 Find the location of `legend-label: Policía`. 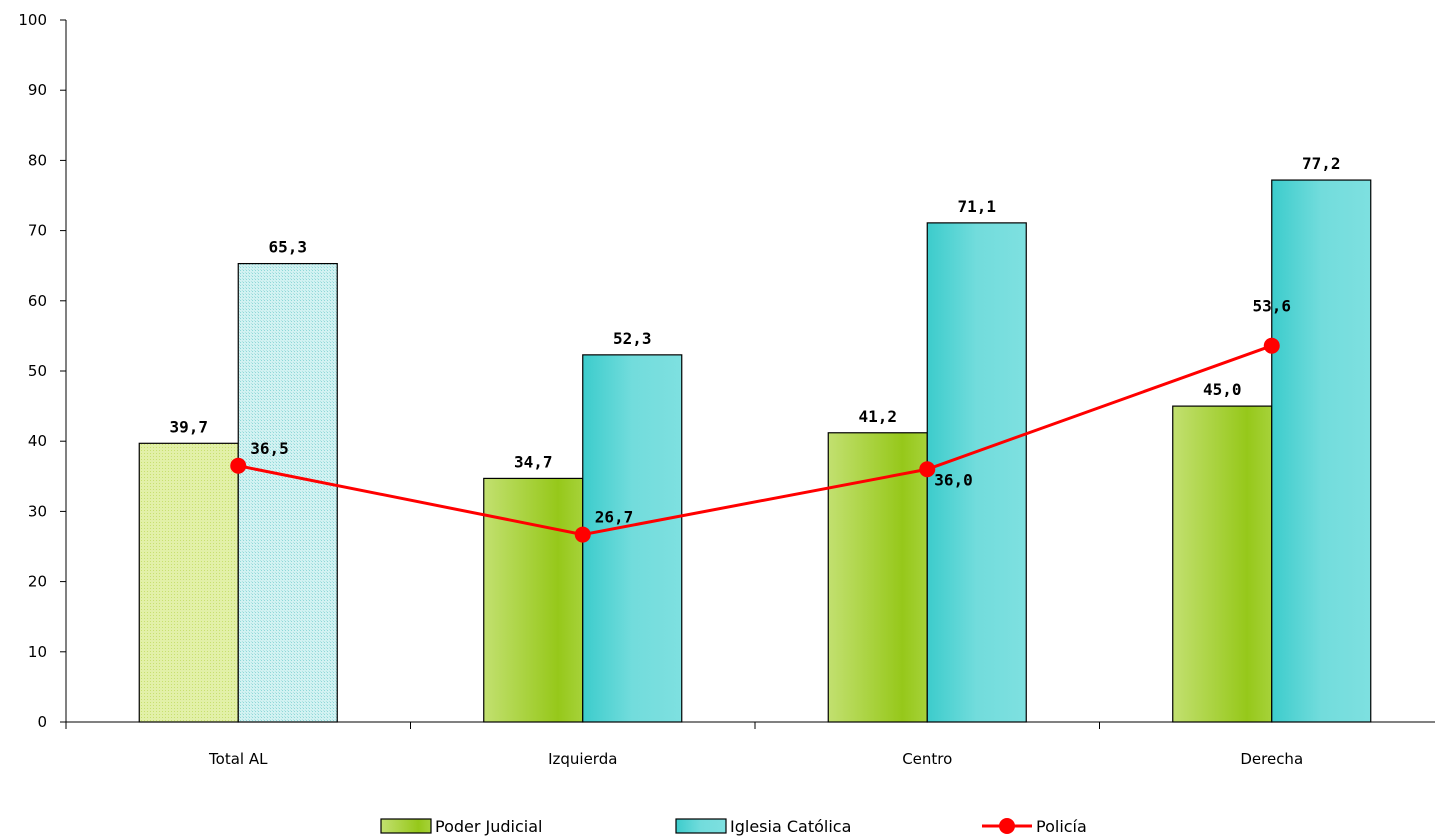

legend-label: Policía is located at coordinates (1061, 826).